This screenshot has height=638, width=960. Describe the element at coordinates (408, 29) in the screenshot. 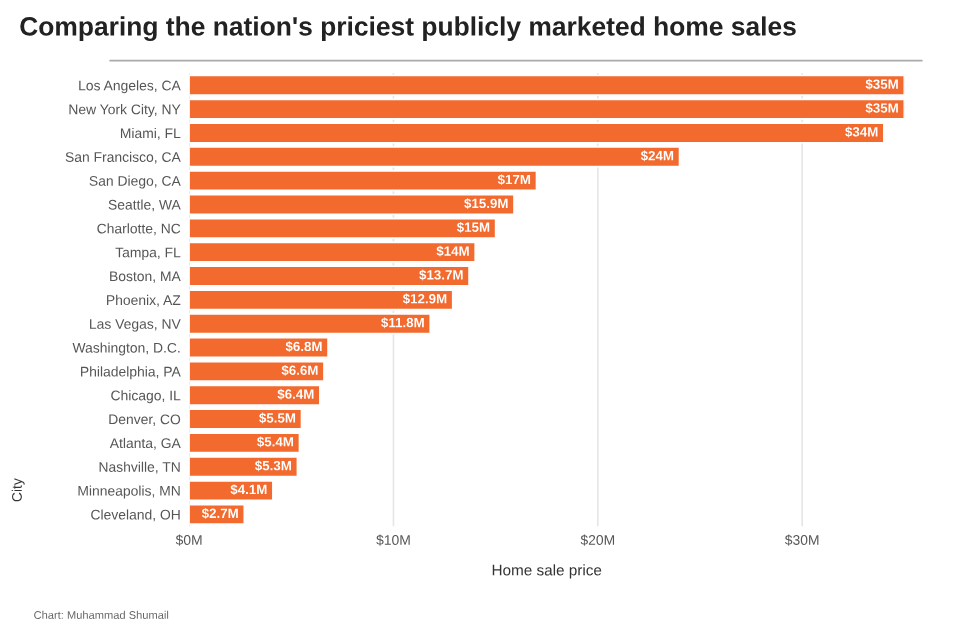

I see `chart-title: Comparing the nation's priciest publicly marketed home sales` at that location.